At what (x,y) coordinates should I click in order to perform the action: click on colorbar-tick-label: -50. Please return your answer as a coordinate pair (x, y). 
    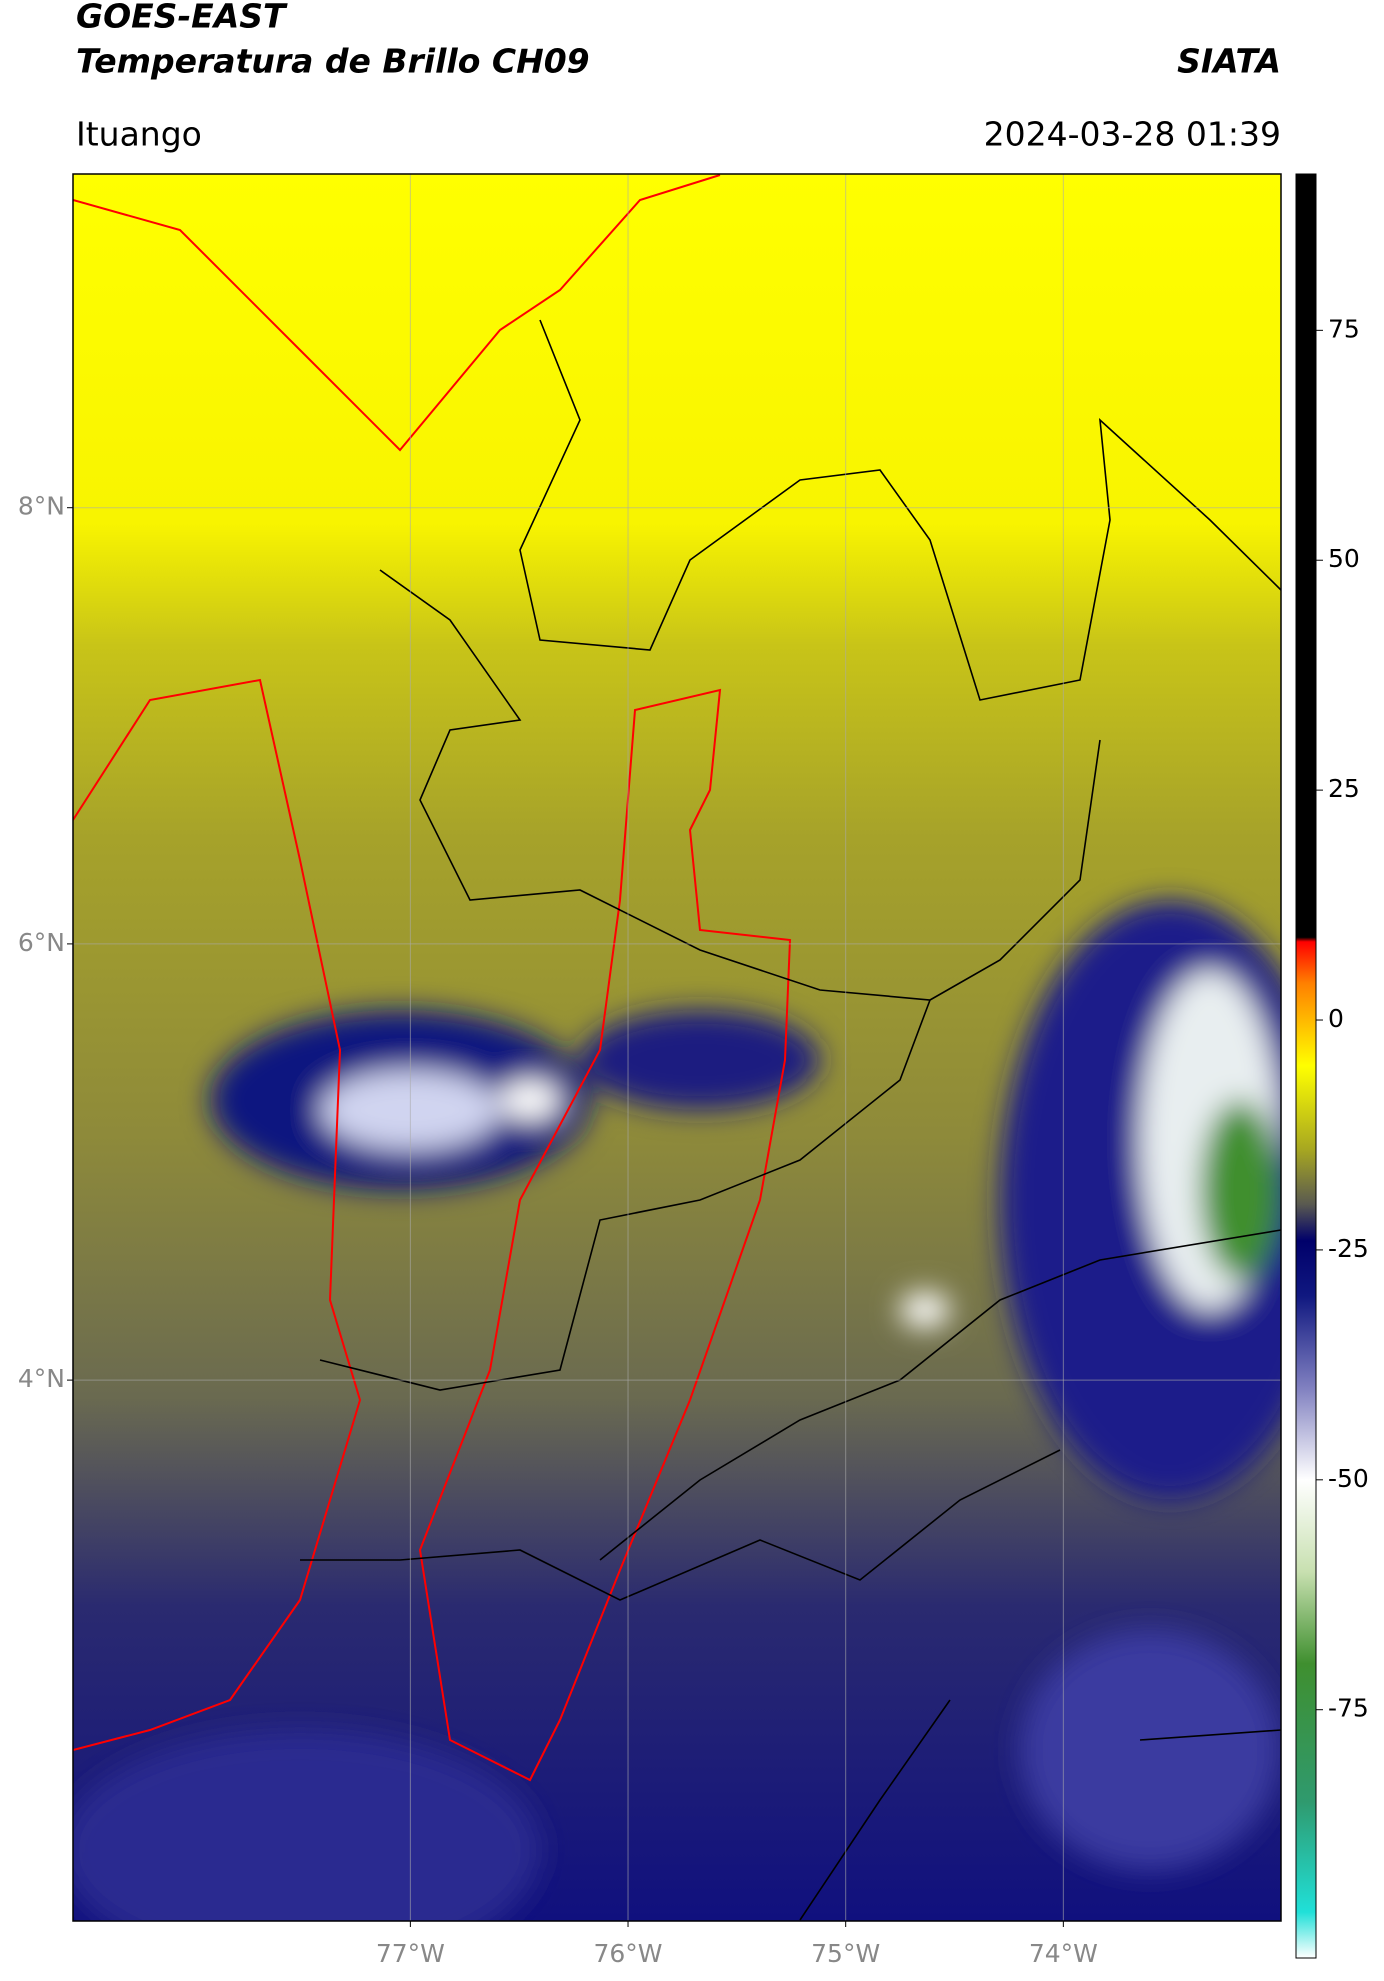
    Looking at the image, I should click on (1348, 1478).